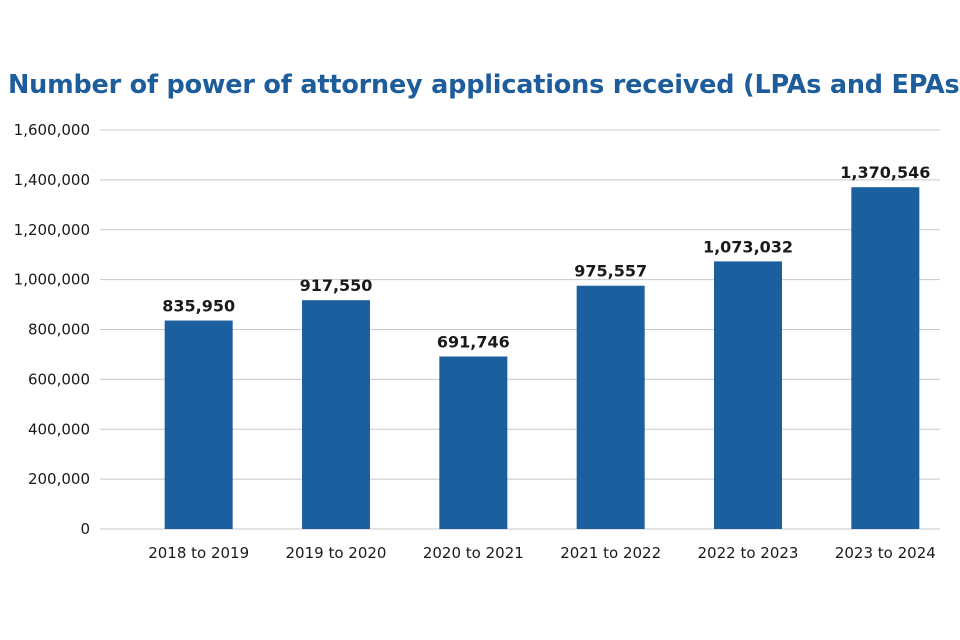  What do you see at coordinates (198, 553) in the screenshot?
I see `x-category-label: 2018 to 2019` at bounding box center [198, 553].